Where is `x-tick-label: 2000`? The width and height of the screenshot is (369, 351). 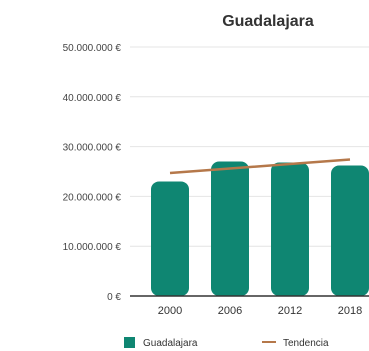
x-tick-label: 2000 is located at coordinates (170, 311).